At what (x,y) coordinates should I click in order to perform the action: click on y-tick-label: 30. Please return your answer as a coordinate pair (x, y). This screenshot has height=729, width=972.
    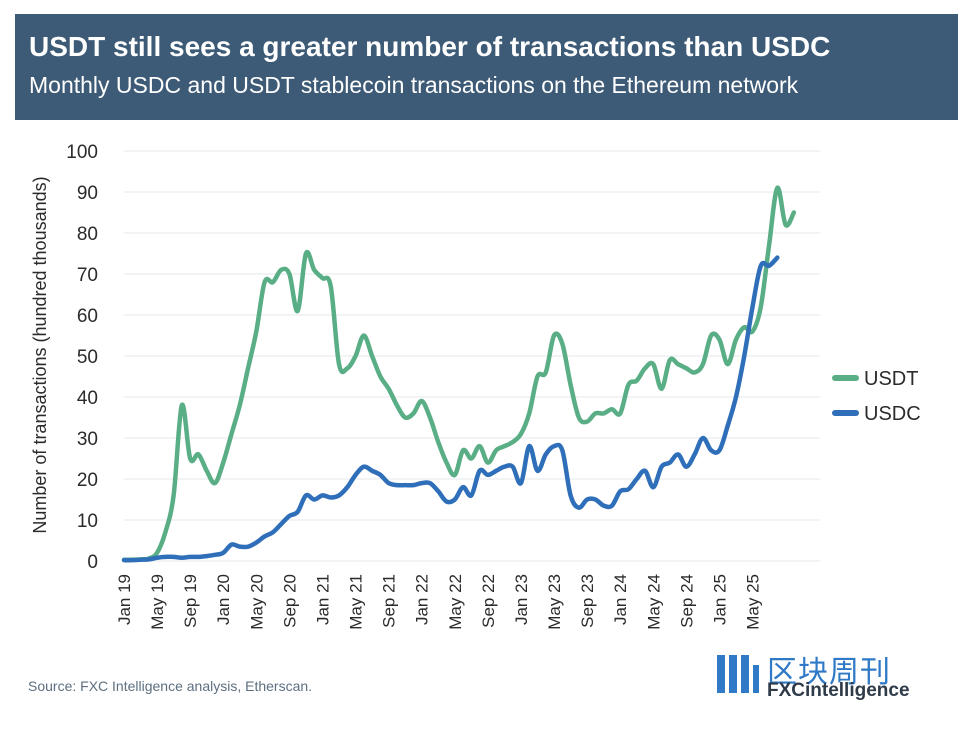
    Looking at the image, I should click on (87, 439).